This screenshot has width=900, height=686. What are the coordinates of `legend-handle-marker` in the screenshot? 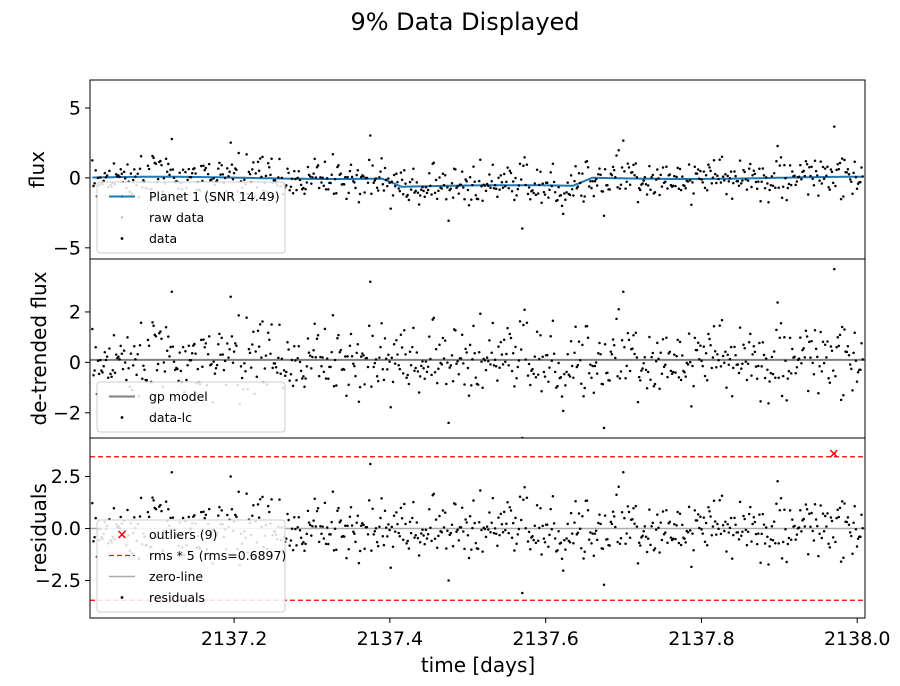 It's located at (122, 217).